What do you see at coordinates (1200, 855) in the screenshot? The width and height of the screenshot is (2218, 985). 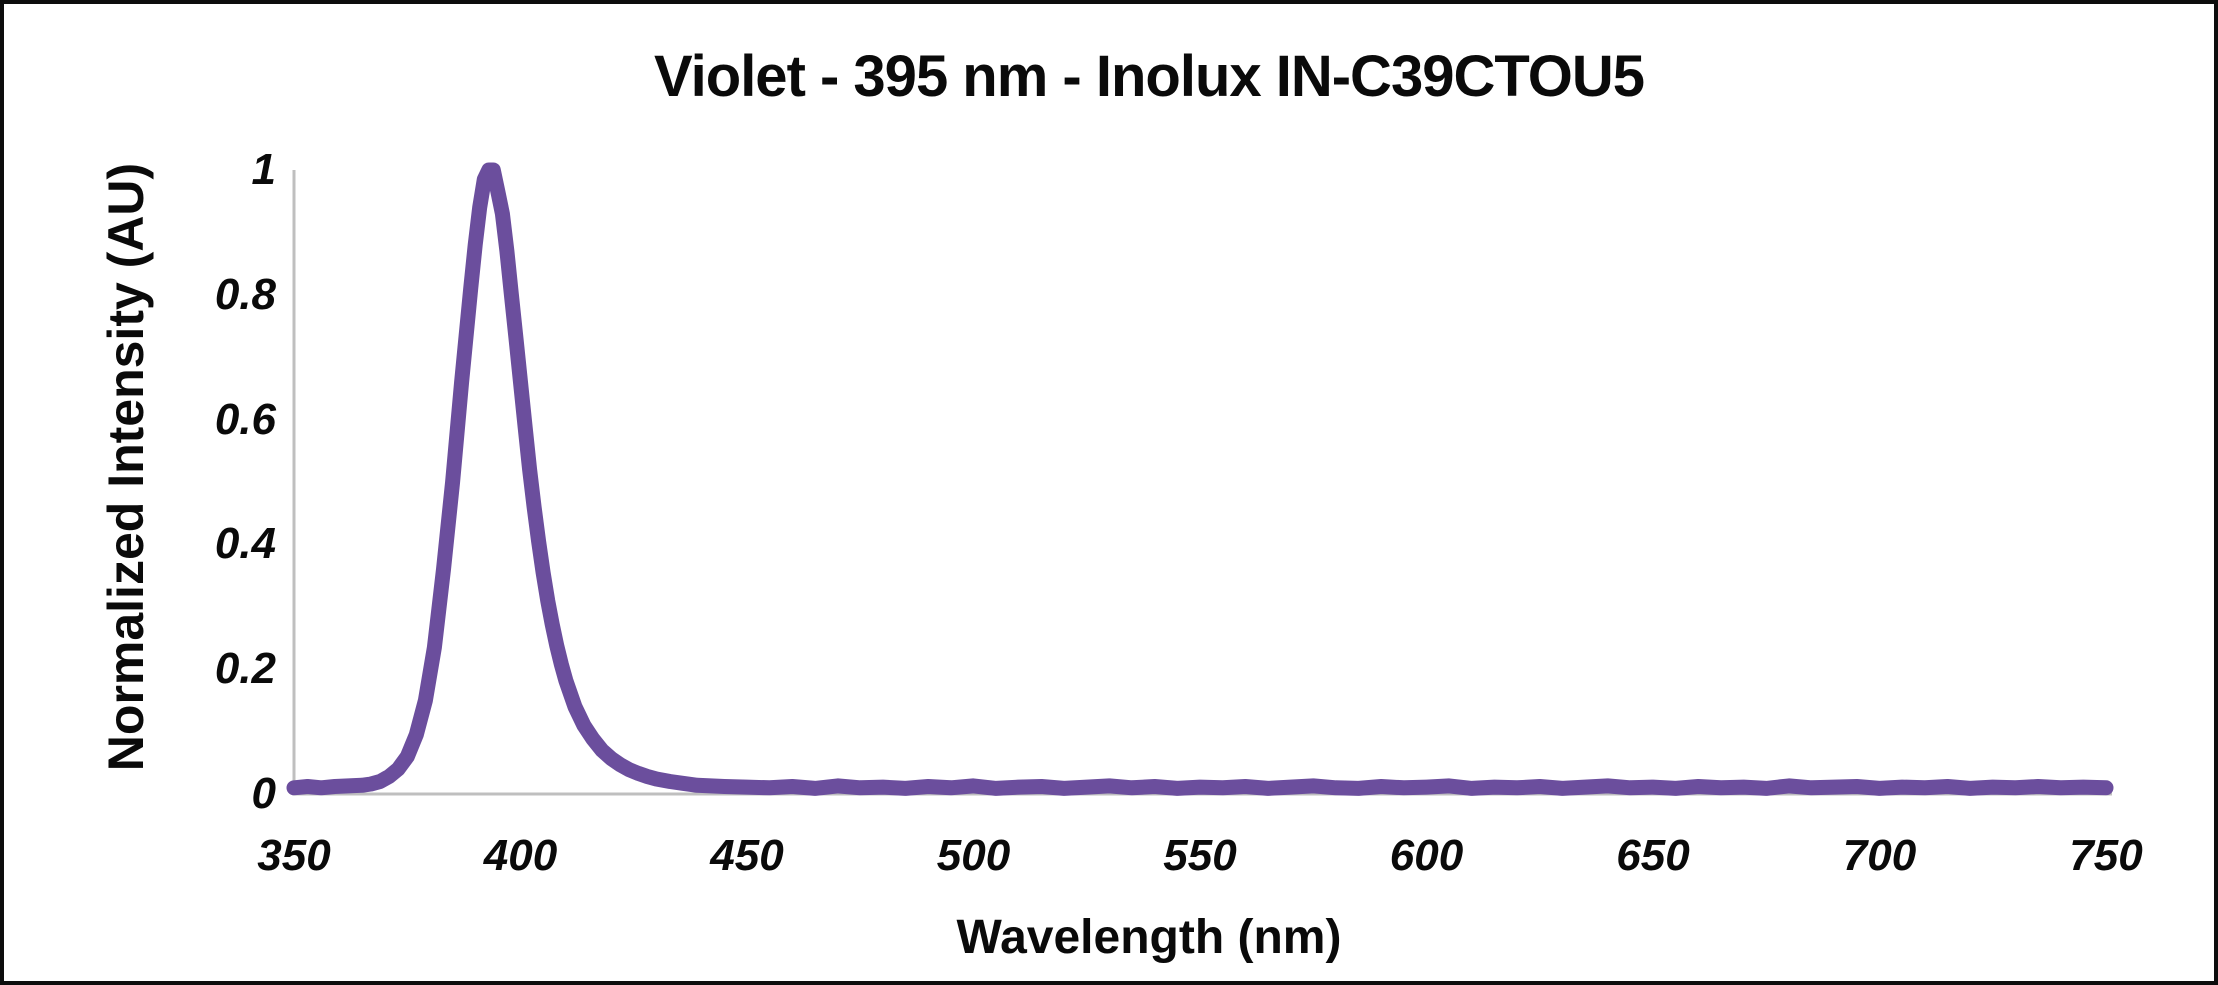 I see `x-tick-label: 550` at bounding box center [1200, 855].